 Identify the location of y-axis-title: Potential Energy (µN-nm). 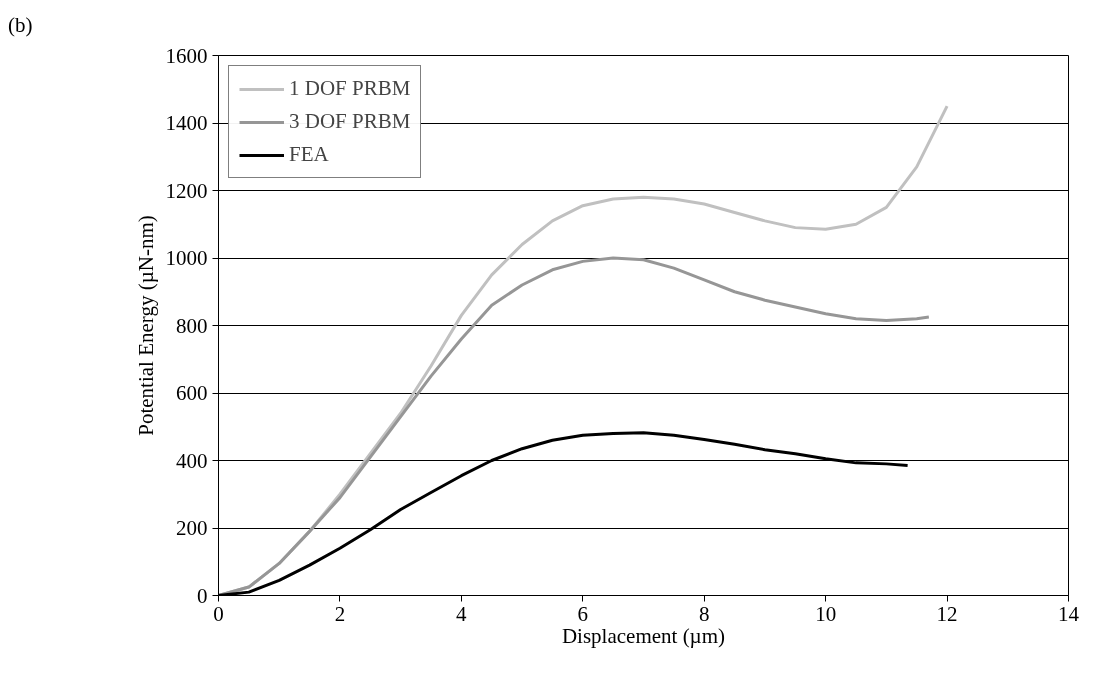
(145, 325).